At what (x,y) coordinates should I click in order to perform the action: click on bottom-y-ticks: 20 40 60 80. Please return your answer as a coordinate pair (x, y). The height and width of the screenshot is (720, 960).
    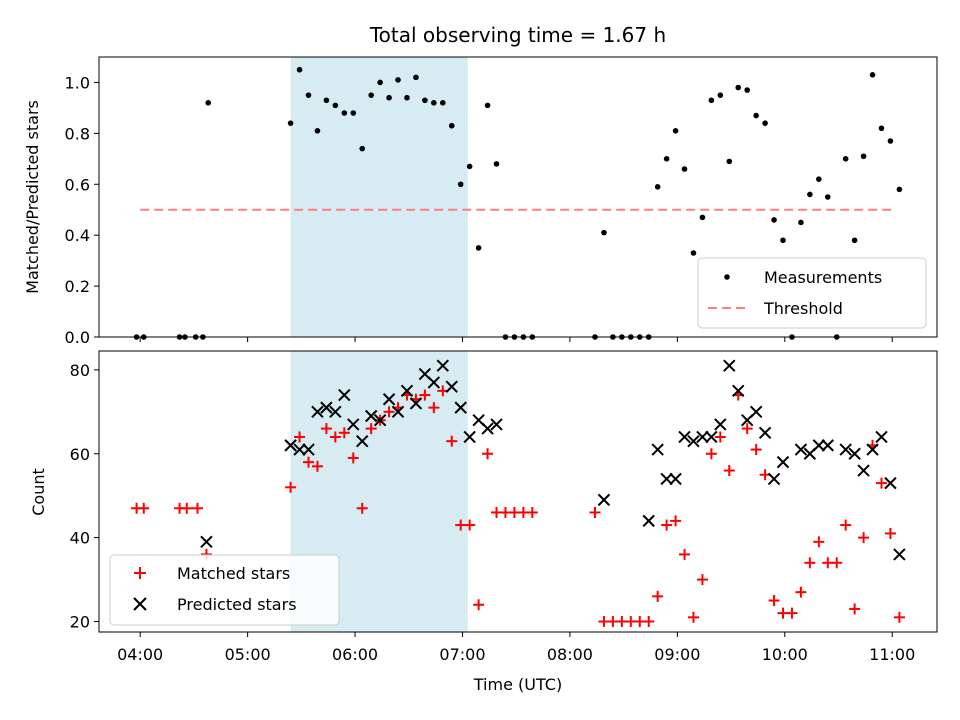
    Looking at the image, I should click on (84, 496).